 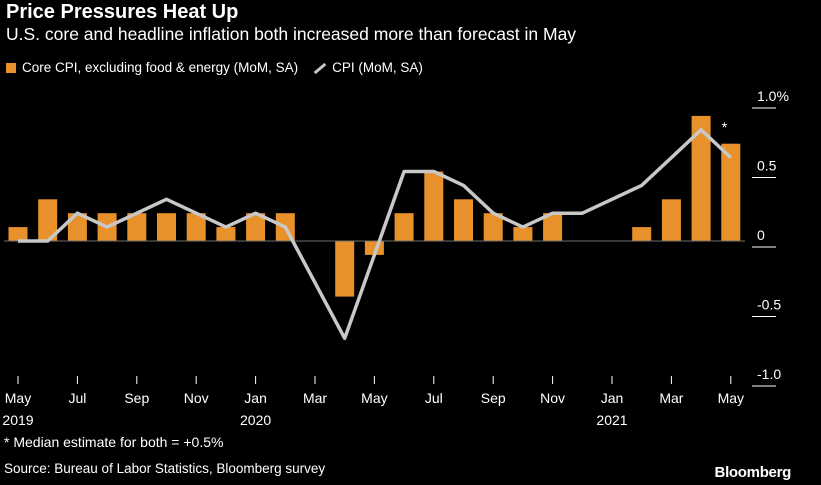 I want to click on legend-bar-swatch, so click(x=11, y=67).